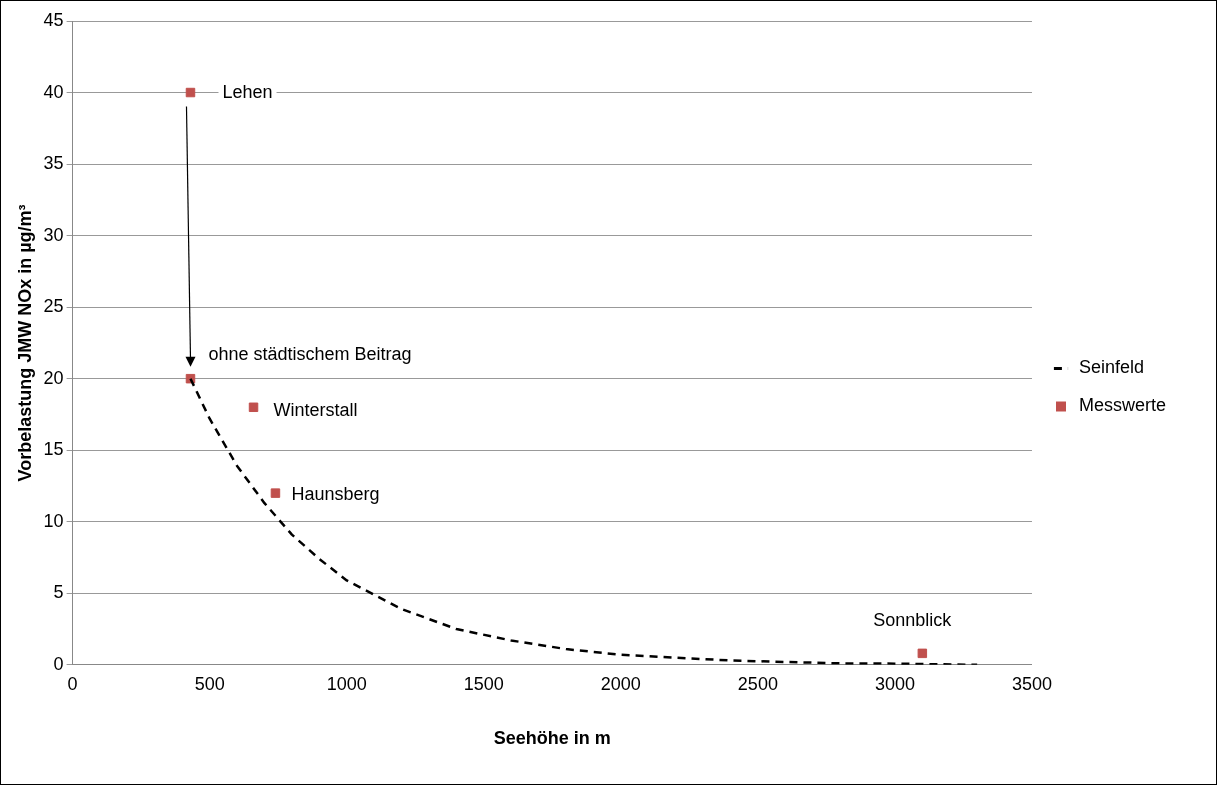 Image resolution: width=1217 pixels, height=785 pixels. What do you see at coordinates (53, 234) in the screenshot?
I see `y-tick-label: 30` at bounding box center [53, 234].